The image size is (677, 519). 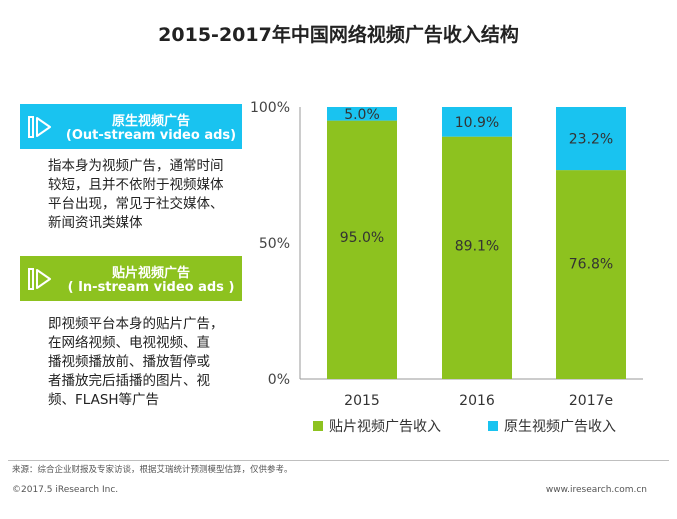 What do you see at coordinates (591, 401) in the screenshot?
I see `x-tick-label: 2017e` at bounding box center [591, 401].